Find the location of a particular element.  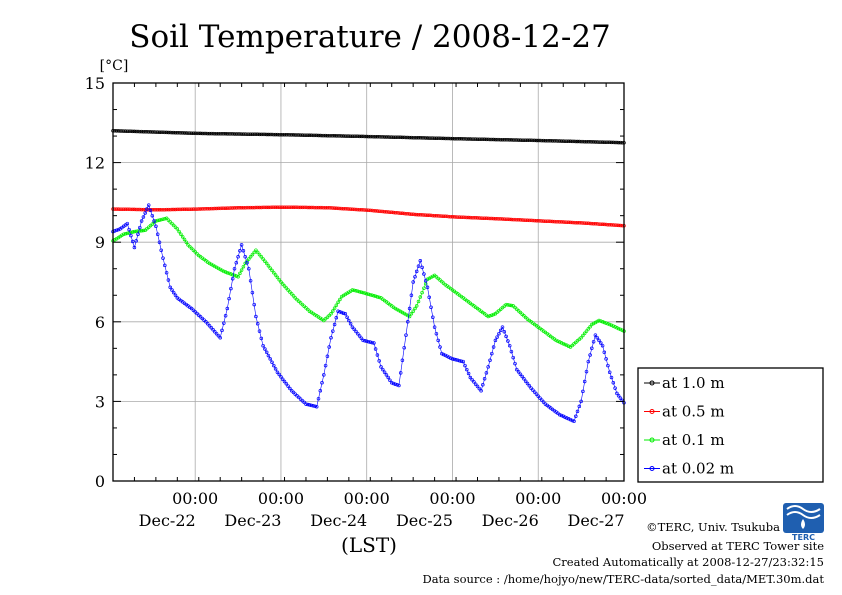

observed-site-text: Observed at TERC Tower site is located at coordinates (738, 546).